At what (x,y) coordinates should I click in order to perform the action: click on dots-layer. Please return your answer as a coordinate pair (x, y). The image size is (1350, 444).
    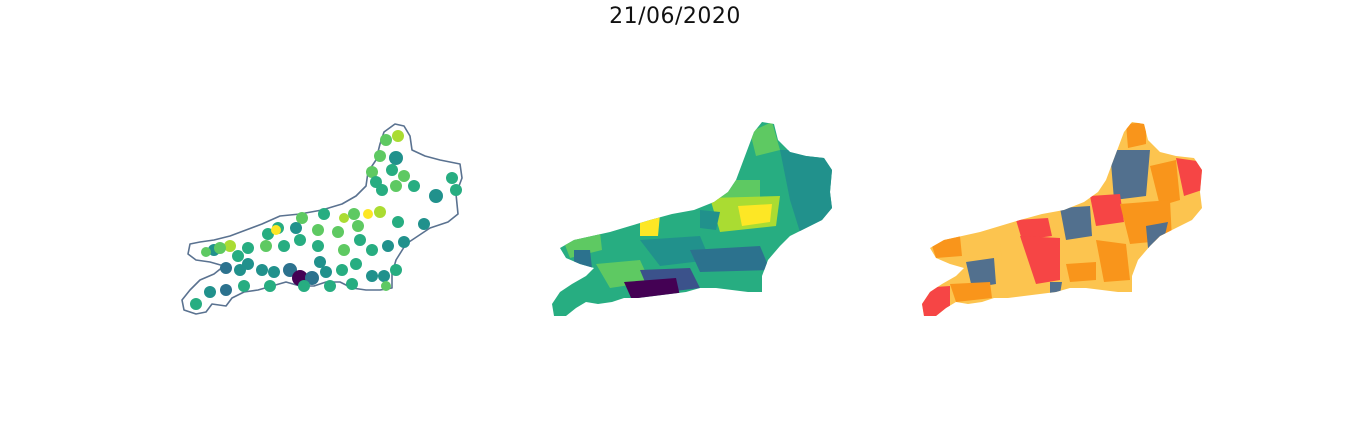
    Looking at the image, I should click on (326, 220).